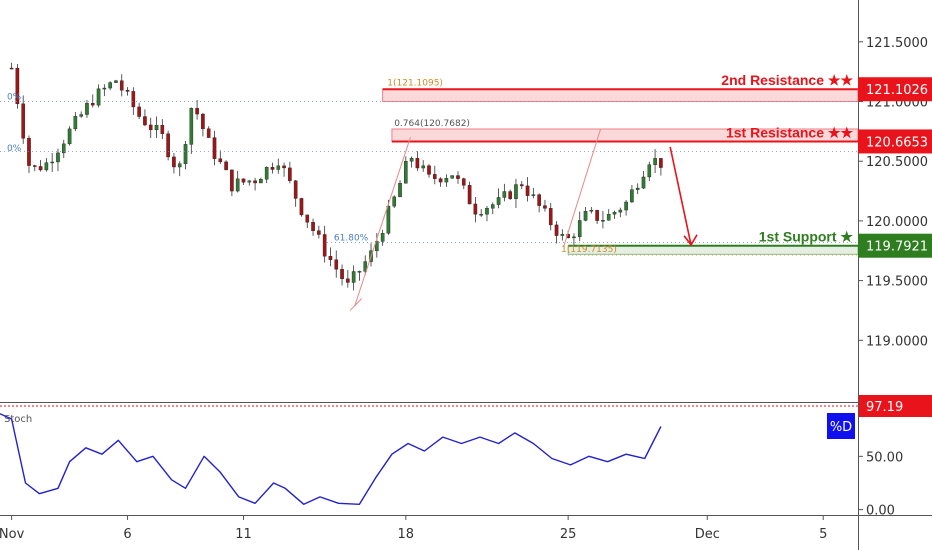 The width and height of the screenshot is (932, 550). Describe the element at coordinates (620, 95) in the screenshot. I see `level-zone` at that location.